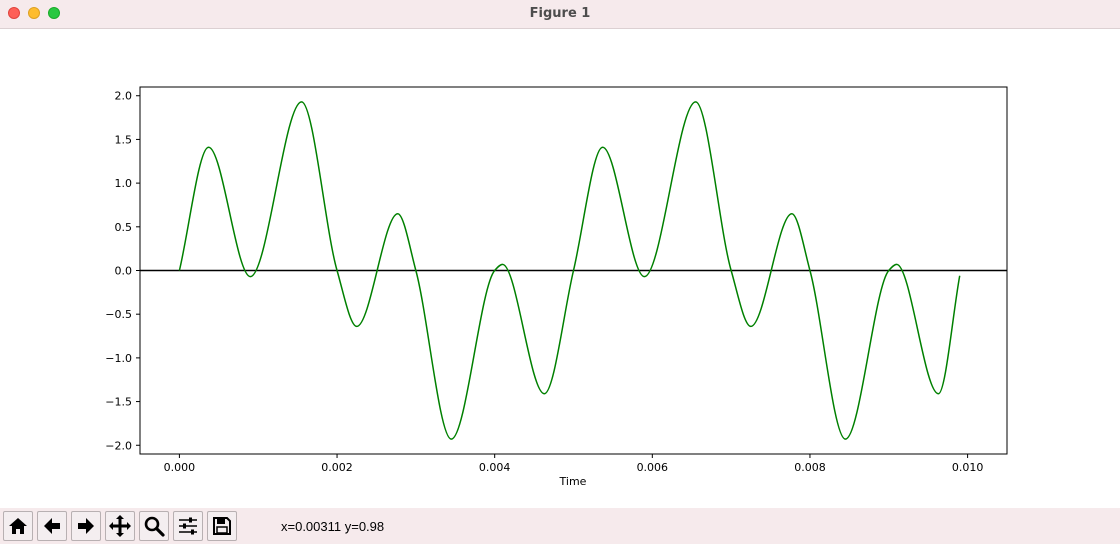 Image resolution: width=1120 pixels, height=544 pixels. Describe the element at coordinates (573, 481) in the screenshot. I see `x-axis-label: Time` at that location.